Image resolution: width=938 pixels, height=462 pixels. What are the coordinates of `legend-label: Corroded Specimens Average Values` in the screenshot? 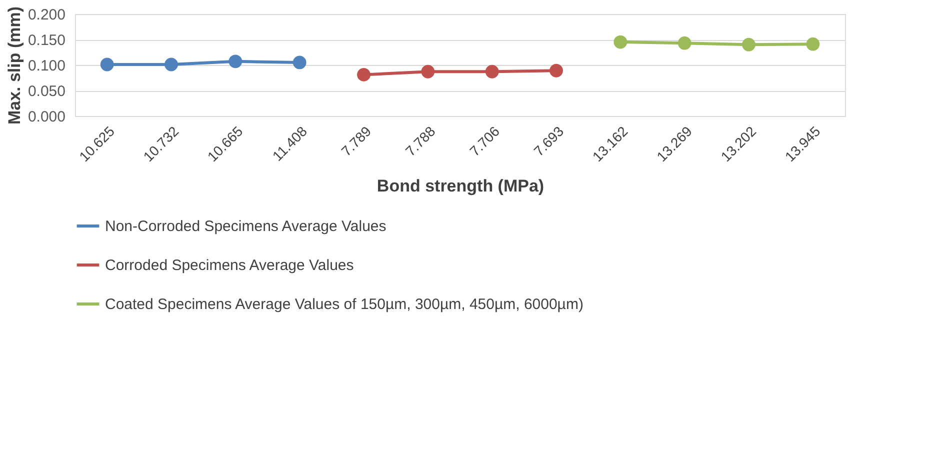 It's located at (229, 265).